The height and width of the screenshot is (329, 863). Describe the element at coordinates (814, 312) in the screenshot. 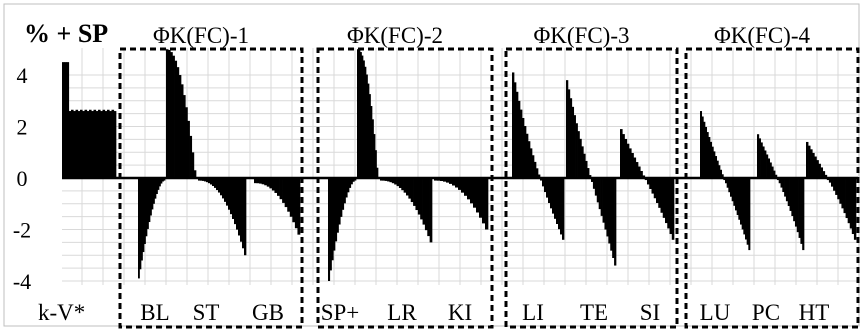

I see `channel-label: HT` at that location.